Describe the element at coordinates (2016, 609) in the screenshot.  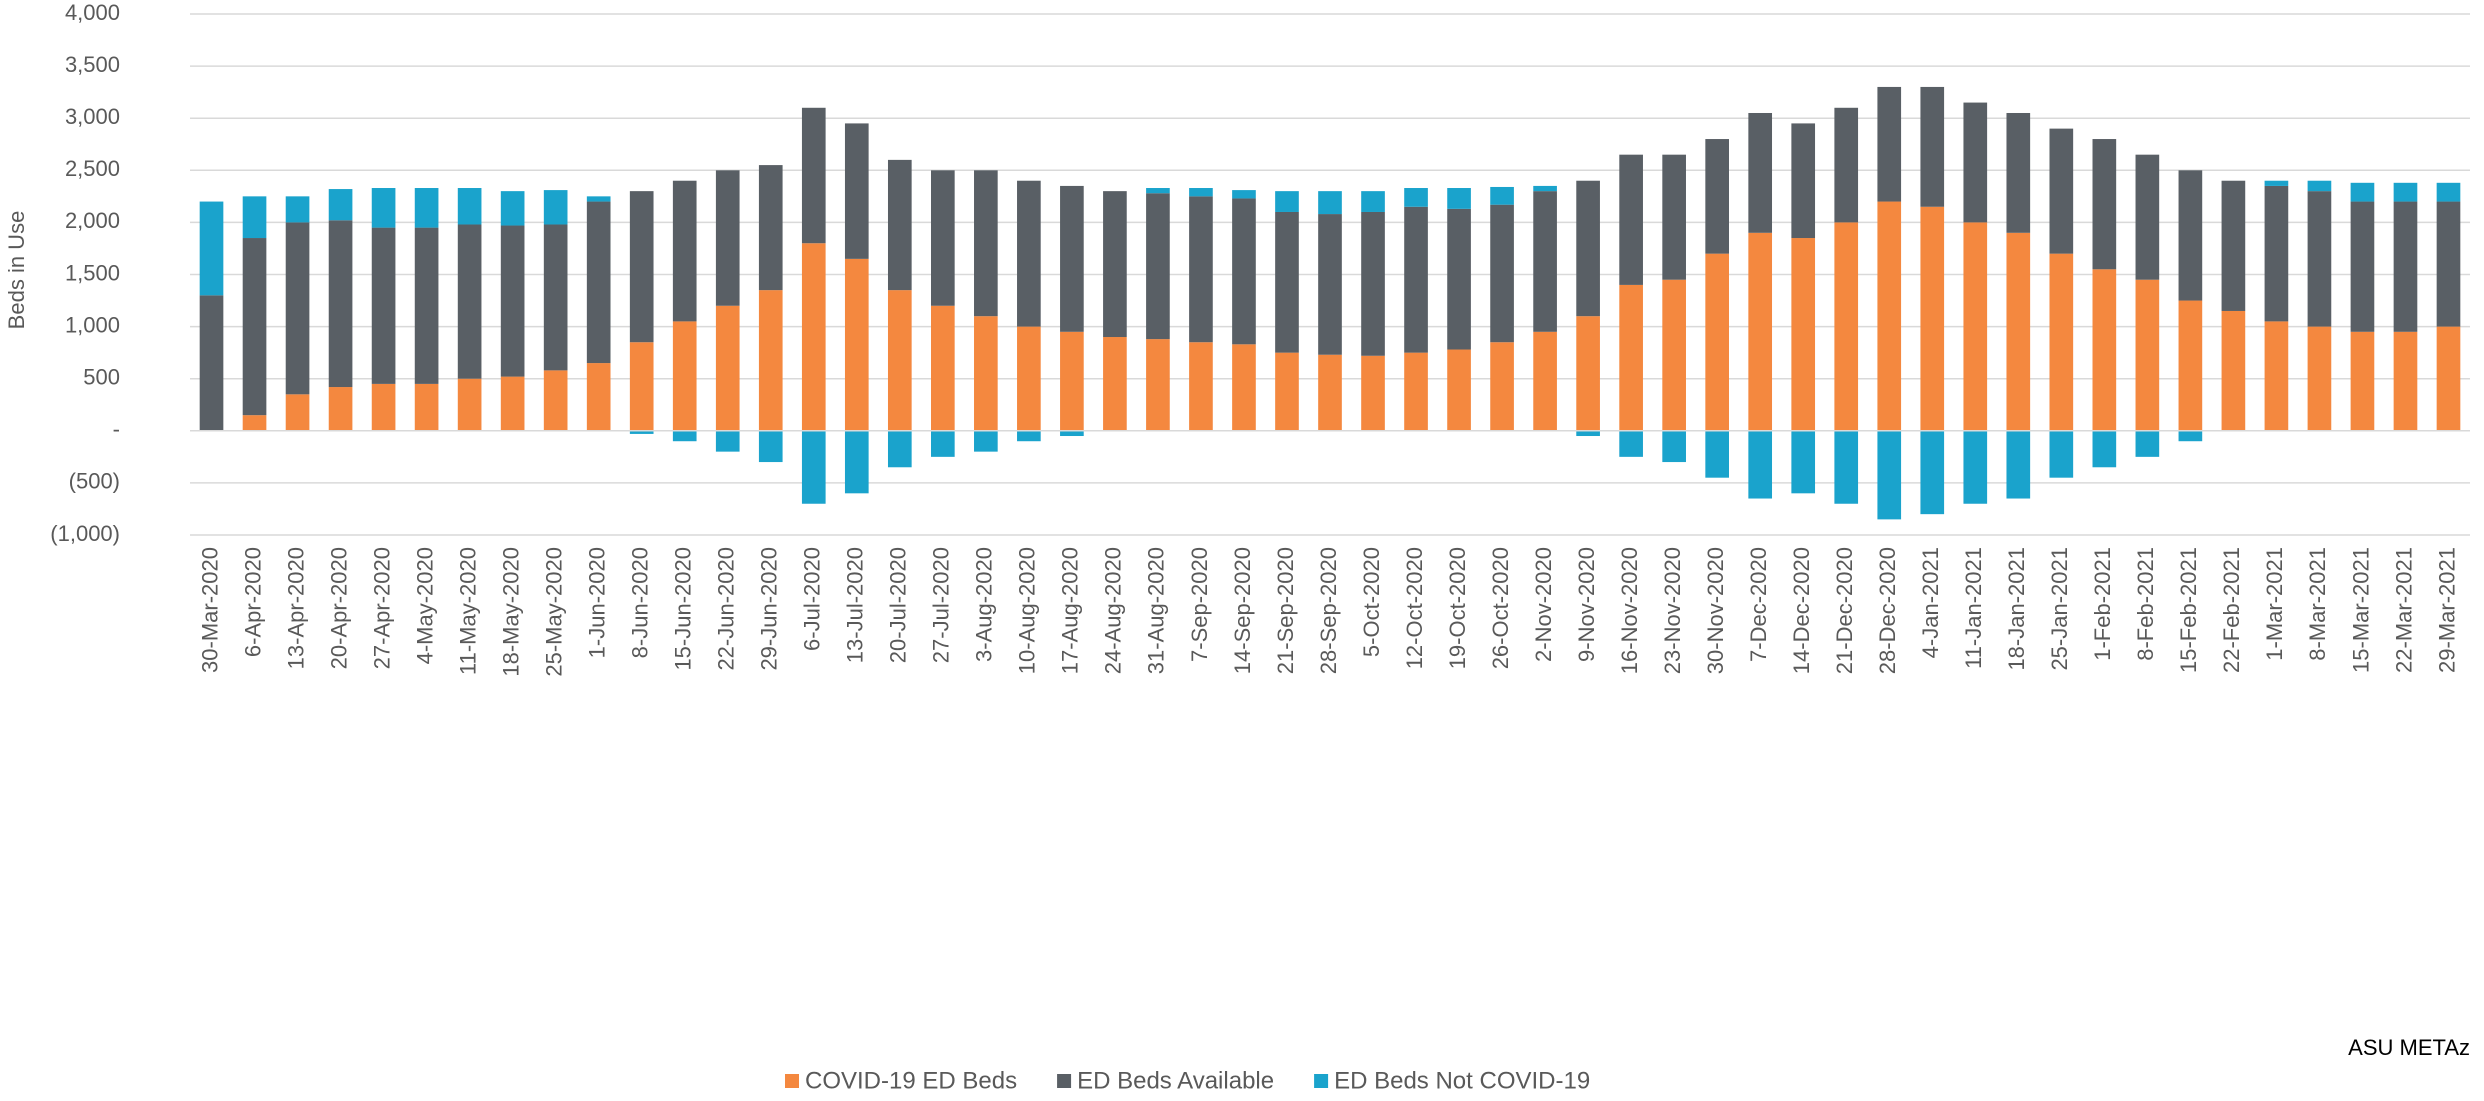
I see `x-tick-label: 18-Jan-2021` at that location.